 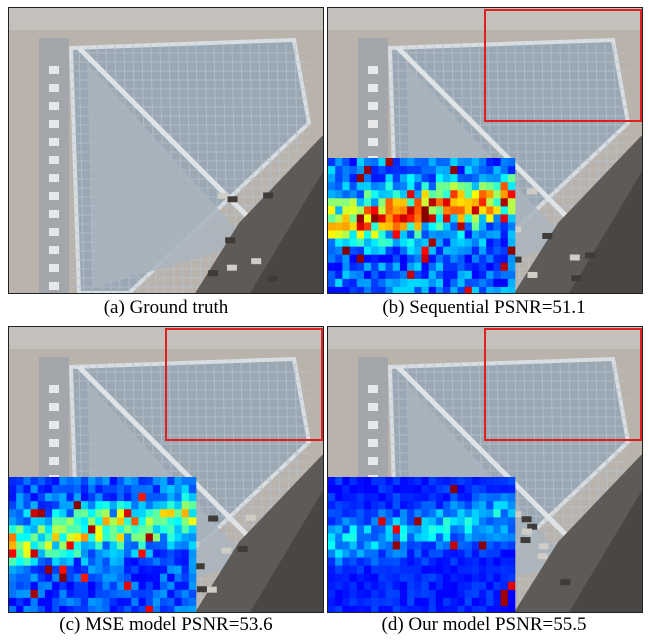 What do you see at coordinates (166, 307) in the screenshot?
I see `caption-a: (a) Ground truth` at bounding box center [166, 307].